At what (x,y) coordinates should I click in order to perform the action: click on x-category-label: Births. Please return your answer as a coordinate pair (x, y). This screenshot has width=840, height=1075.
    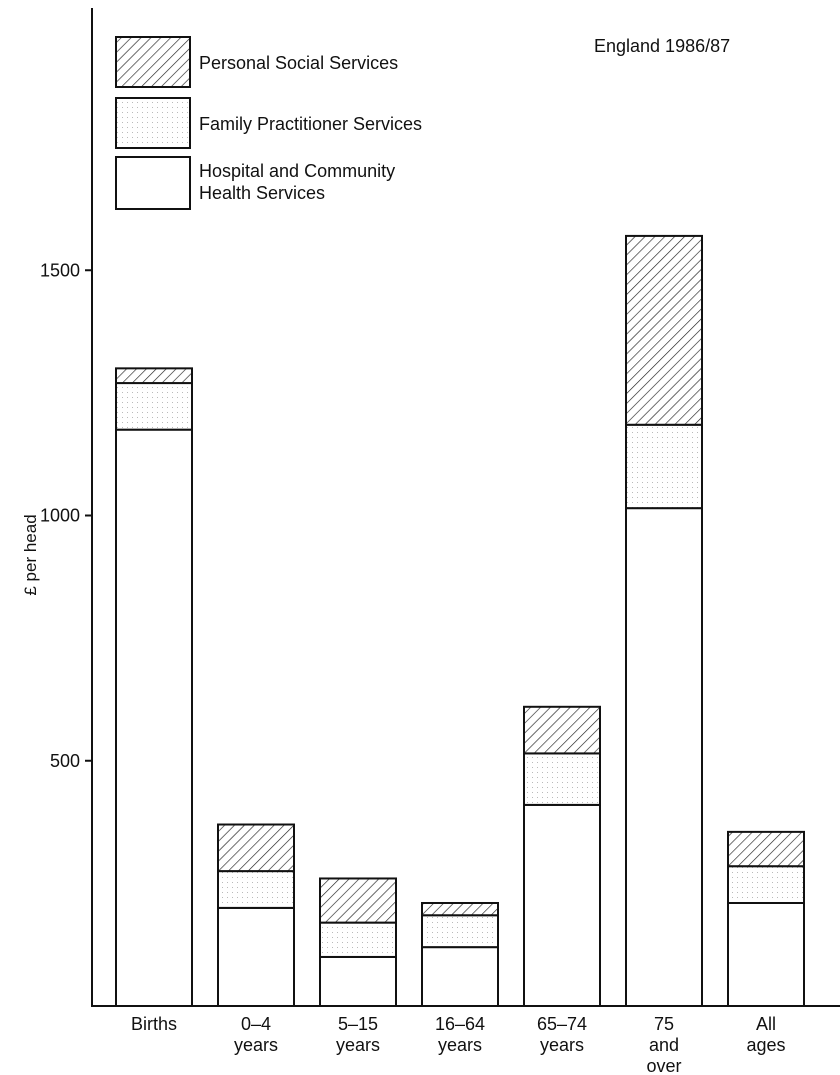
    Looking at the image, I should click on (154, 1024).